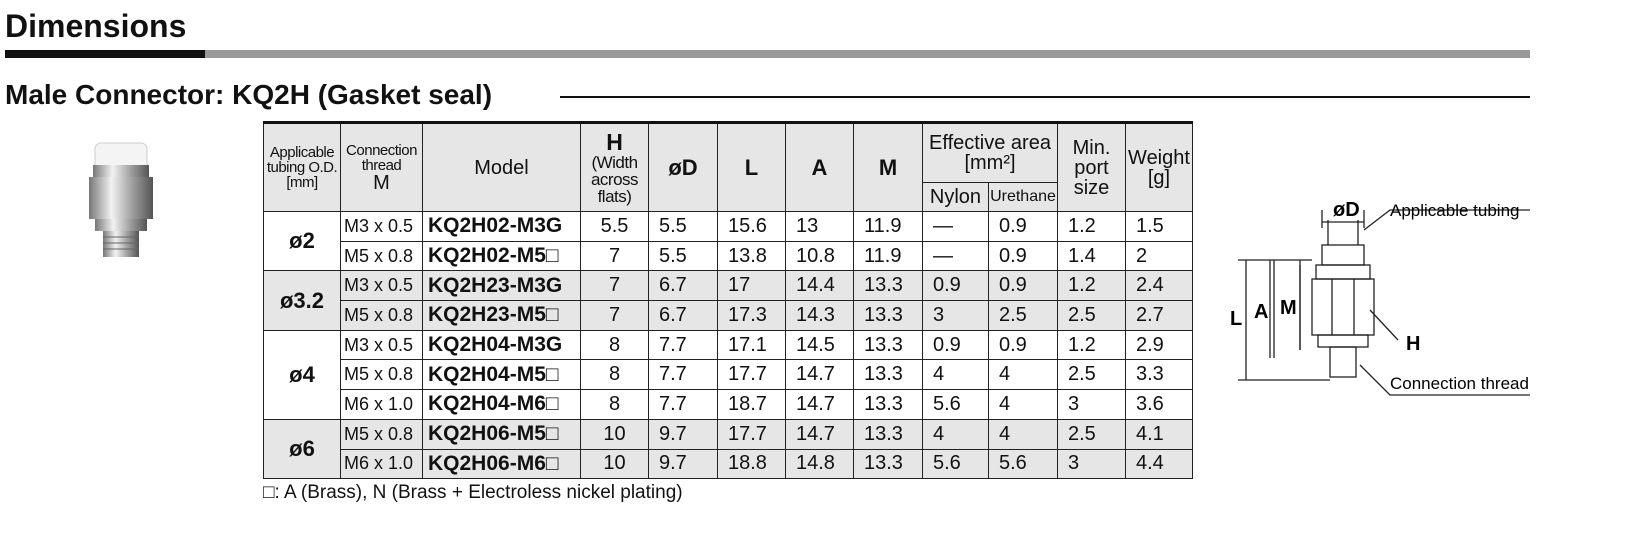  What do you see at coordinates (1459, 383) in the screenshot?
I see `diagram-label: Connection thread` at bounding box center [1459, 383].